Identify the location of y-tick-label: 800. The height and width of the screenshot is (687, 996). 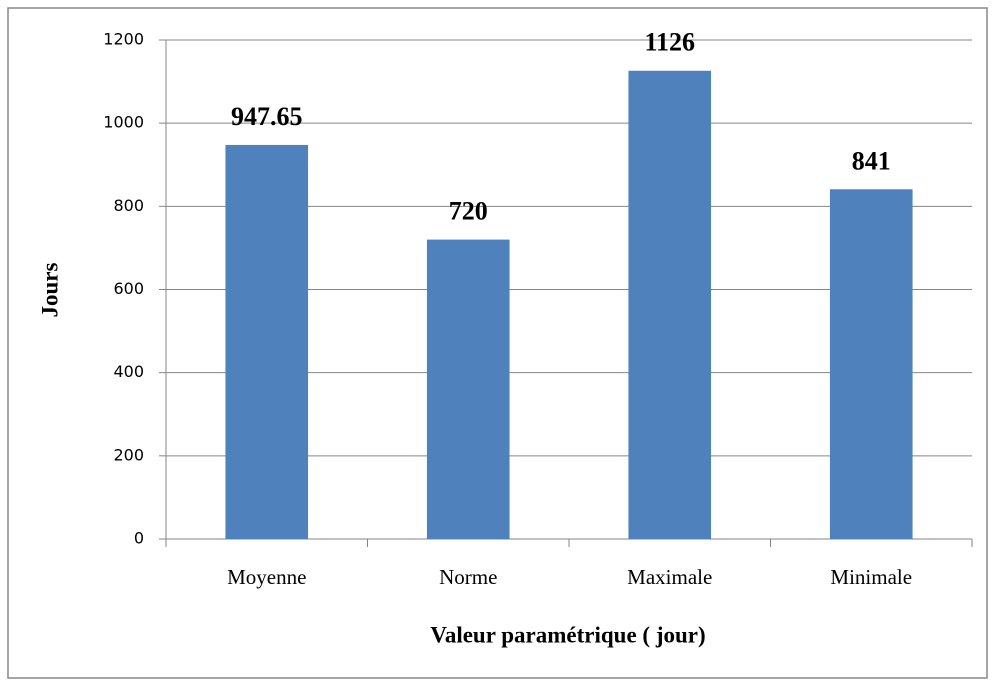
(128, 205).